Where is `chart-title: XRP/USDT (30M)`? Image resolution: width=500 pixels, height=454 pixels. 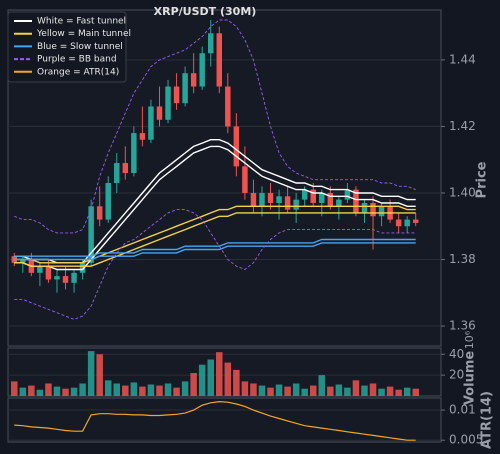 chart-title: XRP/USDT (30M) is located at coordinates (205, 11).